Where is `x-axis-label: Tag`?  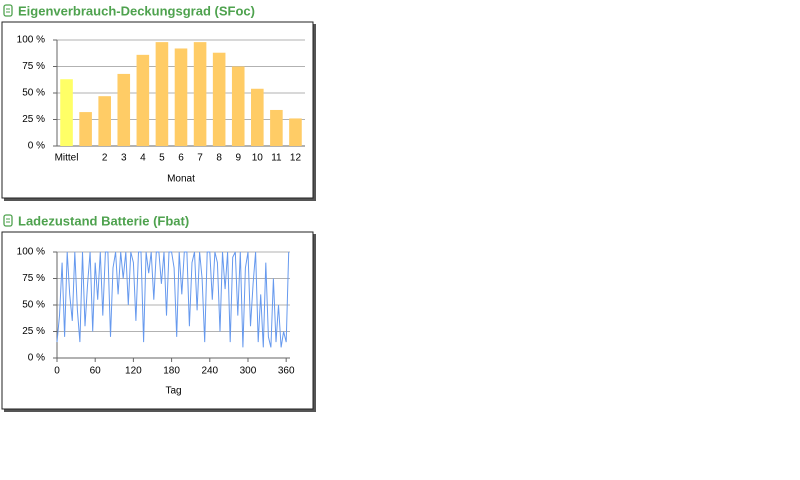
x-axis-label: Tag is located at coordinates (173, 391).